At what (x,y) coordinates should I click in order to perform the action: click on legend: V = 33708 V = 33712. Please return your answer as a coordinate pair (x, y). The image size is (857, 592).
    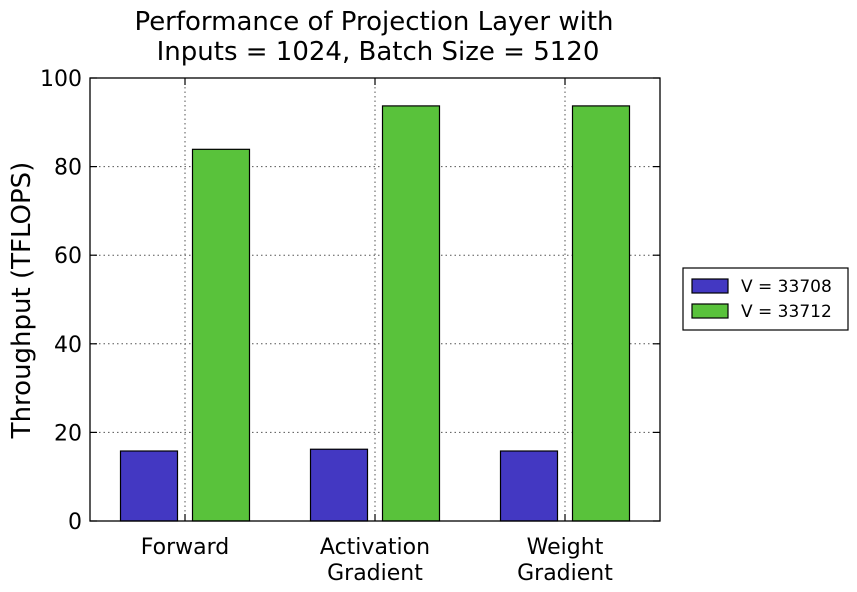
    Looking at the image, I should click on (765, 299).